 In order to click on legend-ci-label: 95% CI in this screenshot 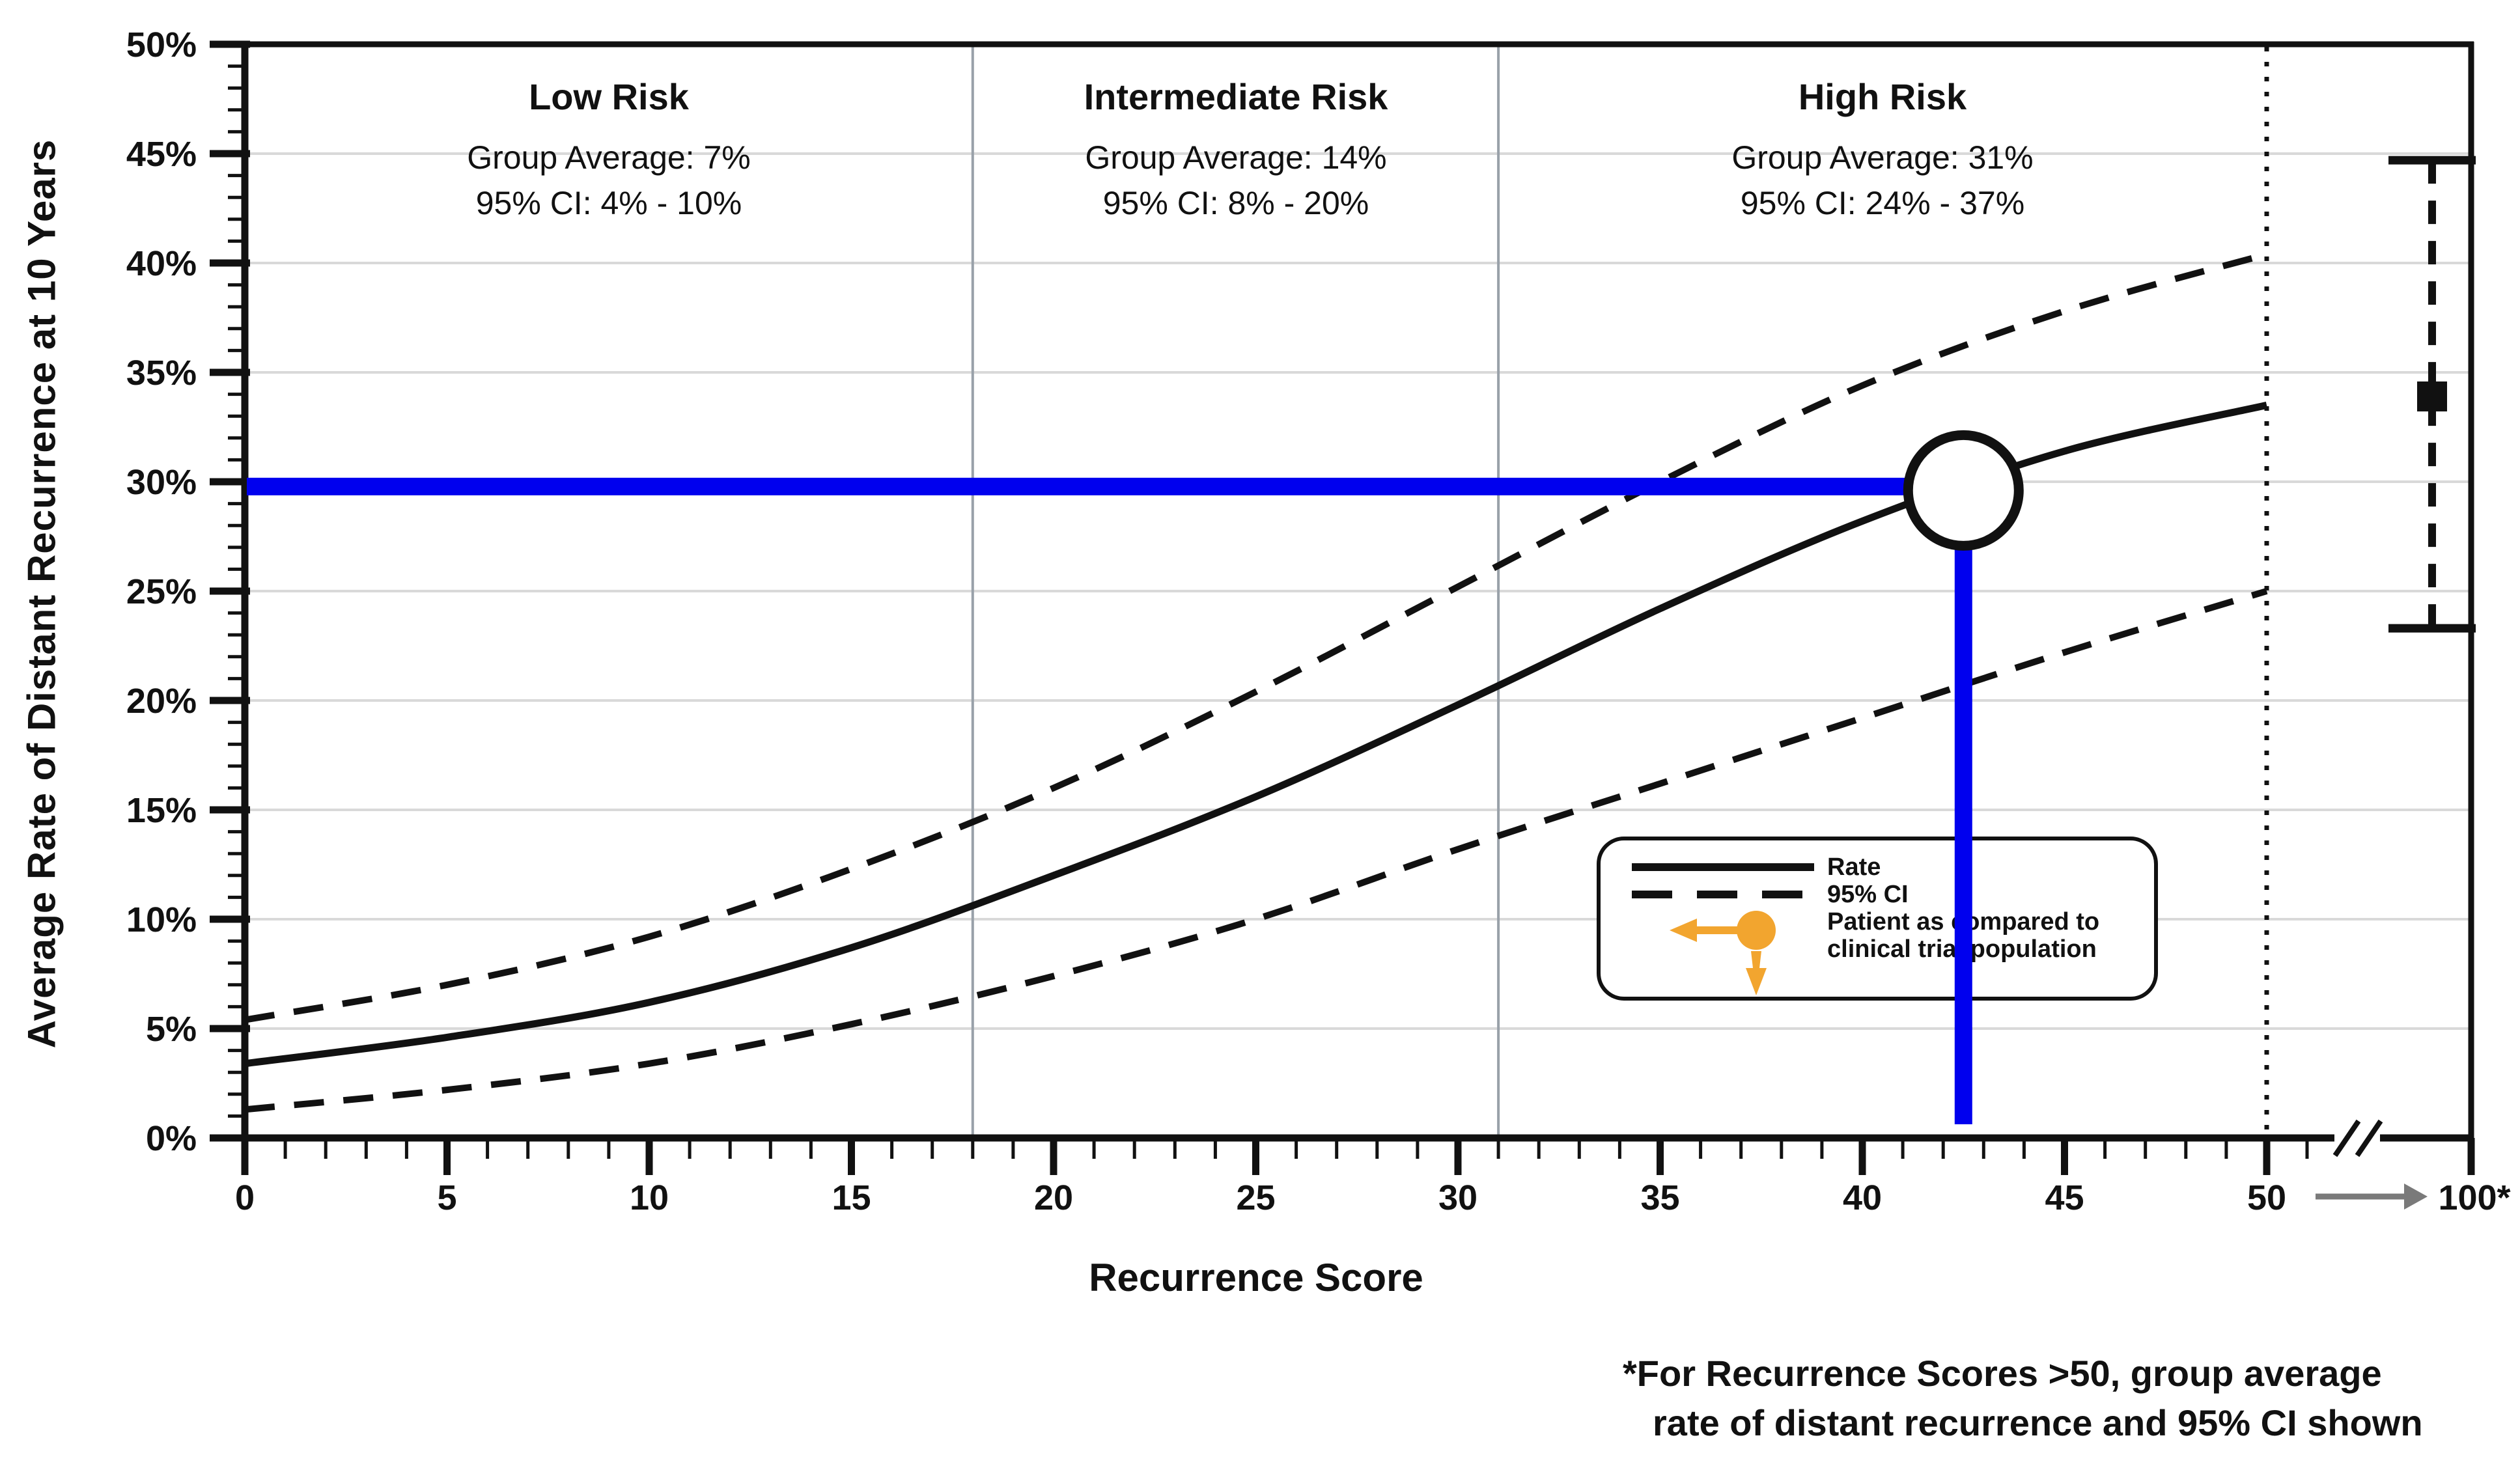, I will do `click(1868, 894)`.